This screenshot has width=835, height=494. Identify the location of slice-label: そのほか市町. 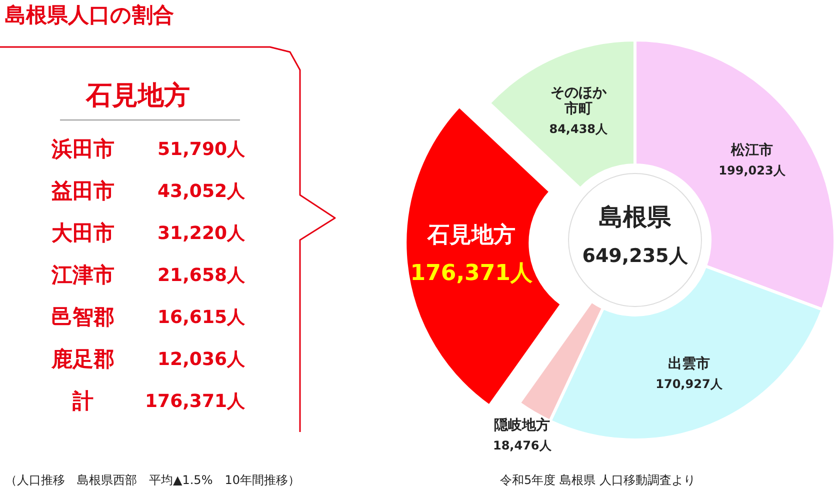
(579, 101).